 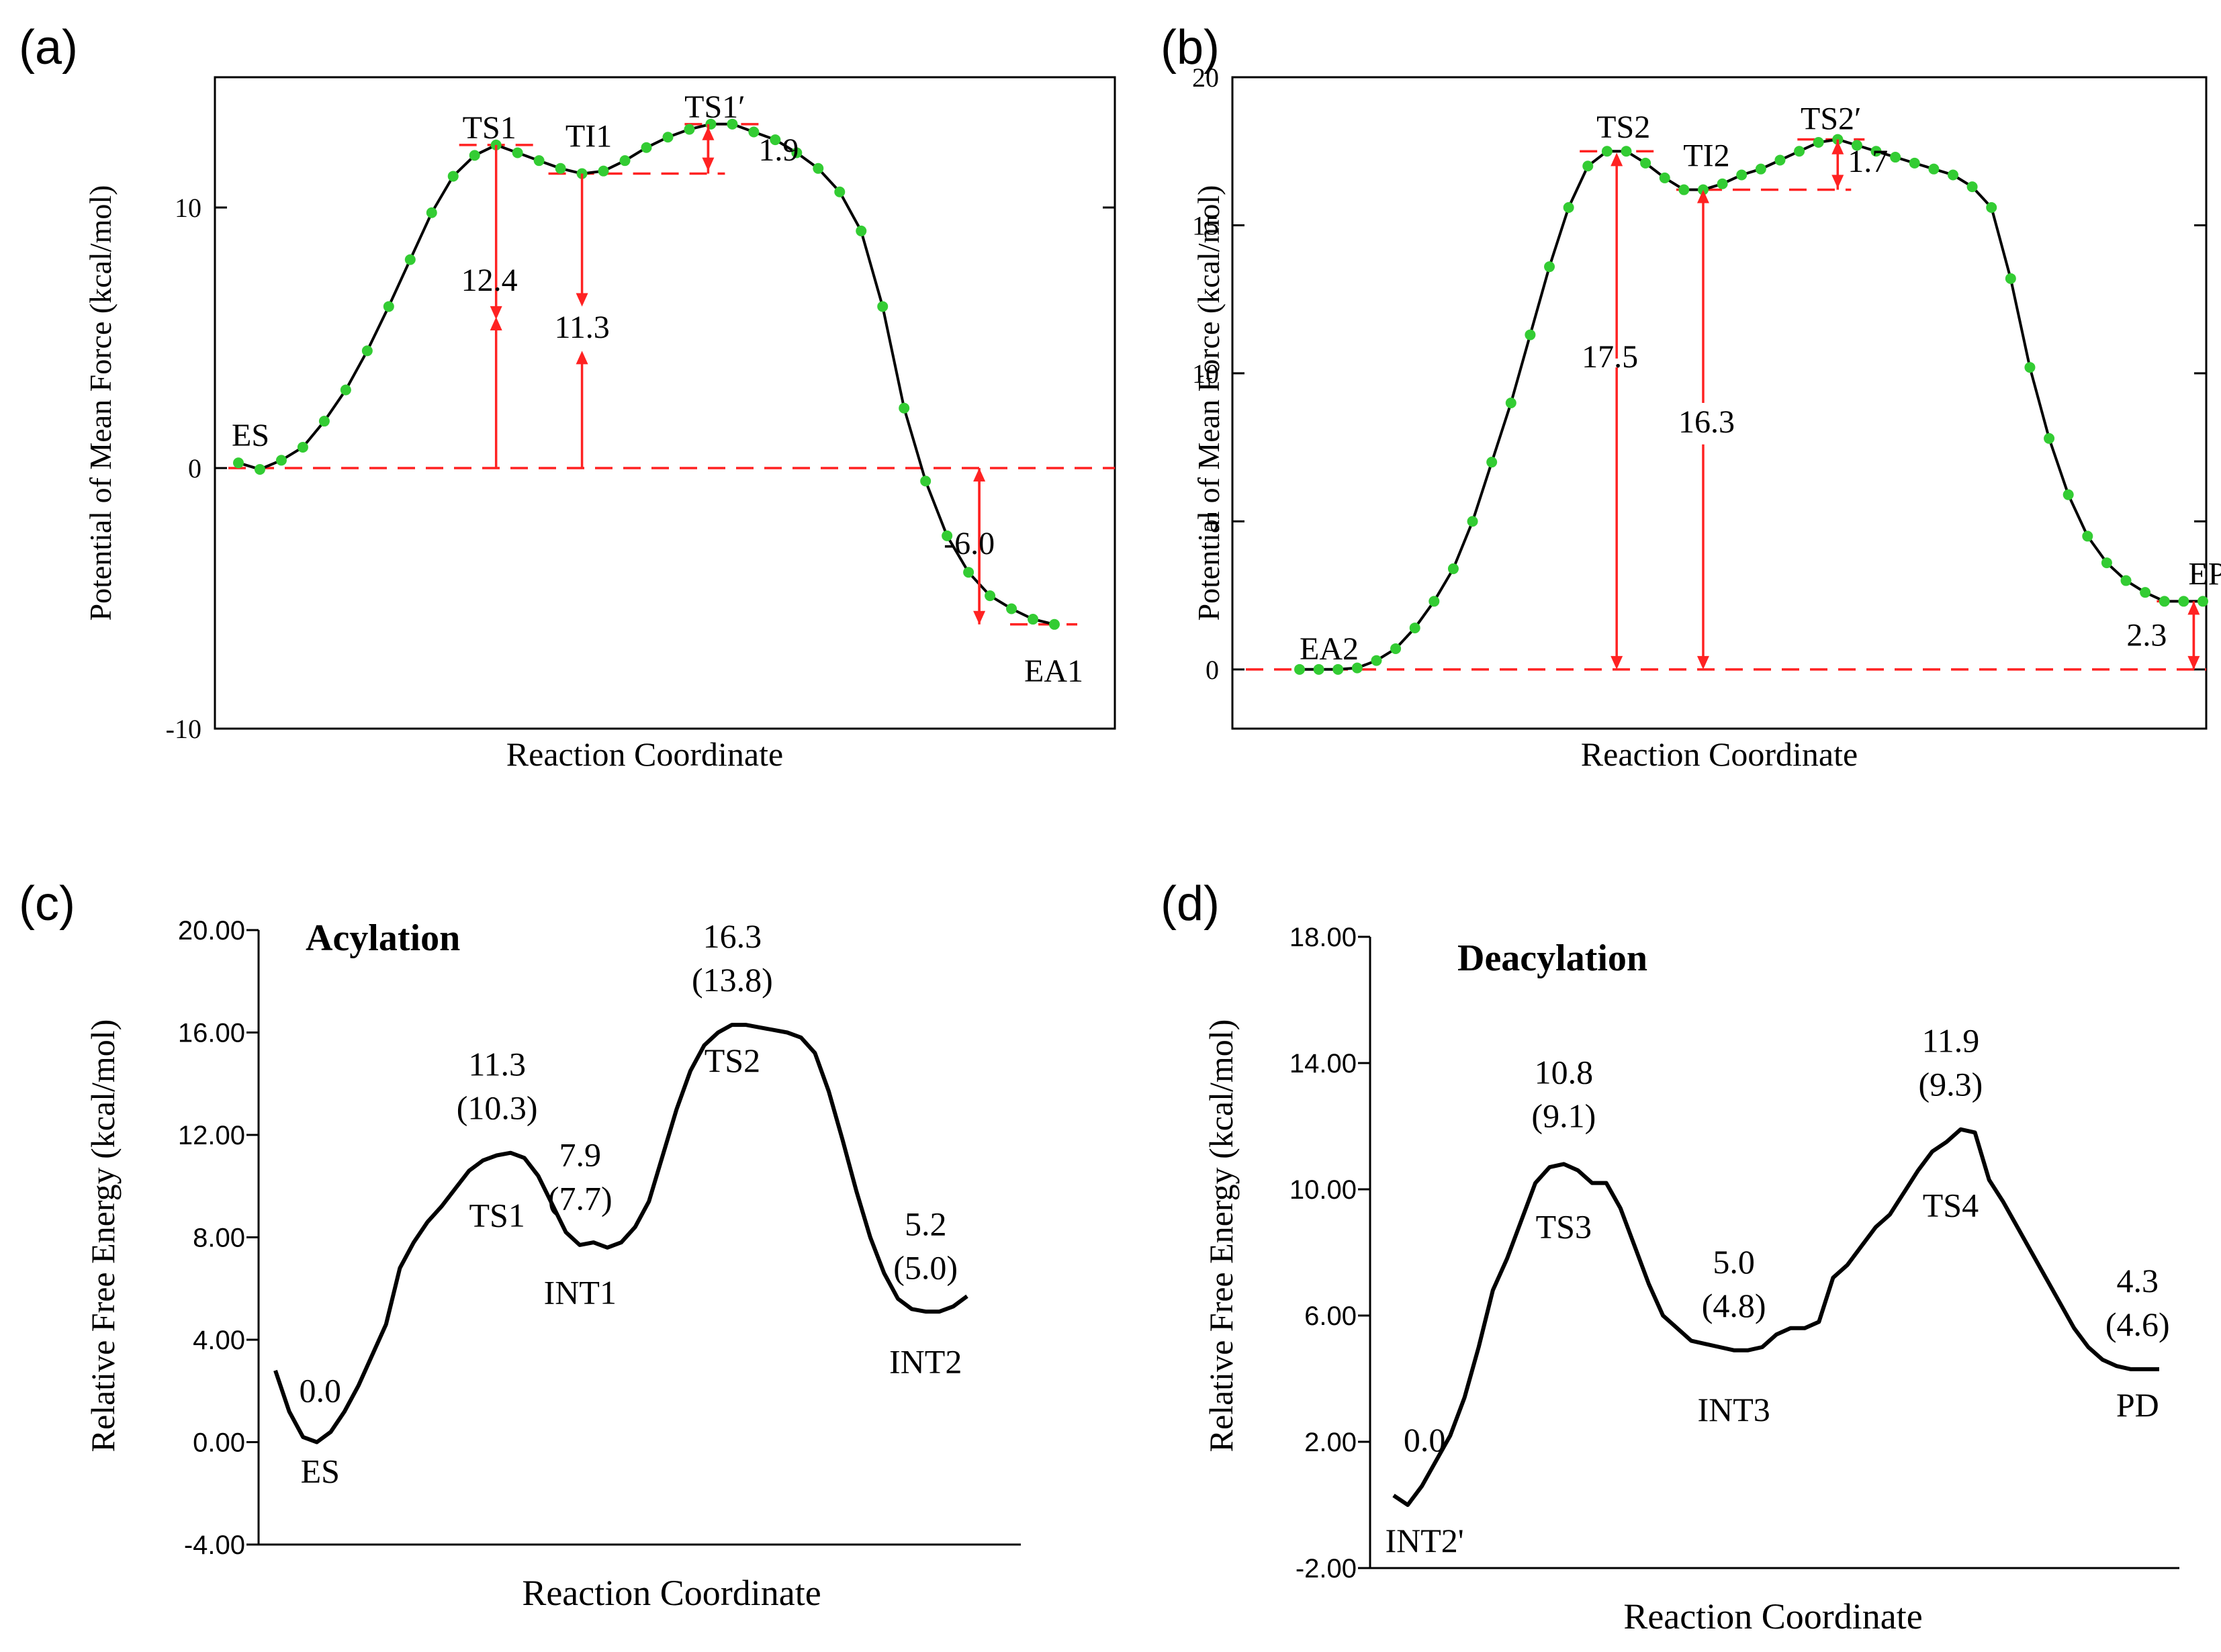 What do you see at coordinates (1868, 161) in the screenshot?
I see `gap-value-1-7: 1.7` at bounding box center [1868, 161].